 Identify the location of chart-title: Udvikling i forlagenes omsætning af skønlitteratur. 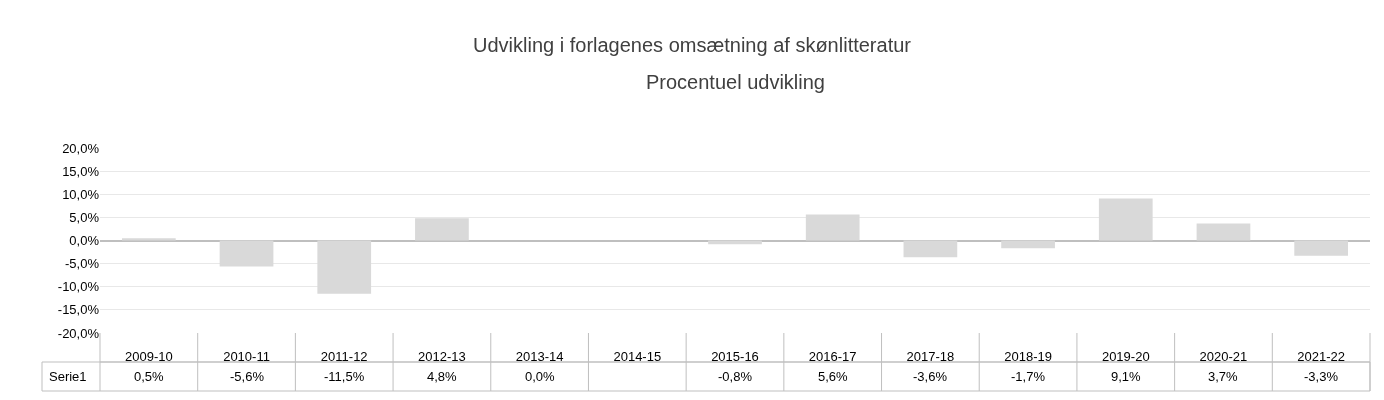
(692, 45).